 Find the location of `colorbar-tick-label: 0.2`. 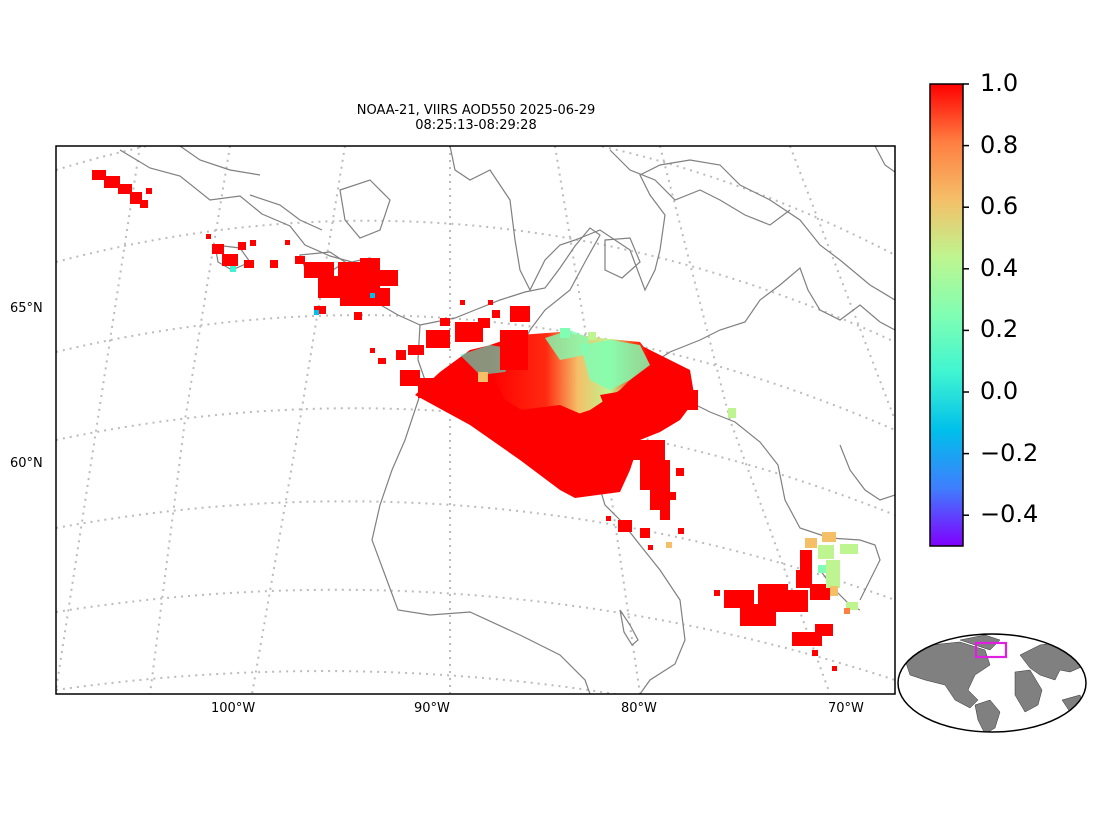

colorbar-tick-label: 0.2 is located at coordinates (999, 329).